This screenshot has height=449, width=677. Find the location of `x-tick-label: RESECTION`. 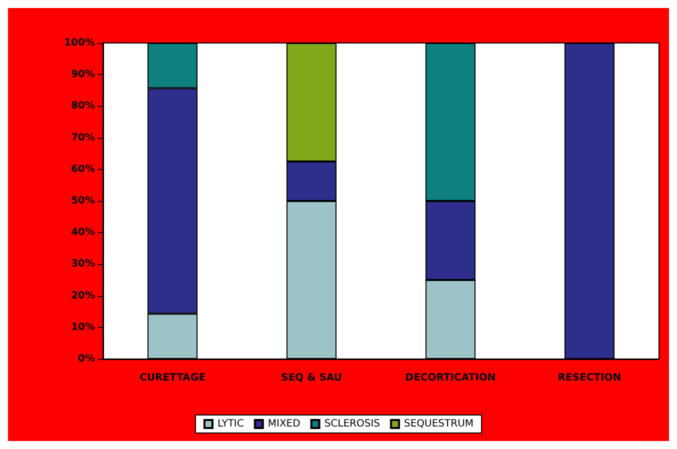

x-tick-label: RESECTION is located at coordinates (590, 378).